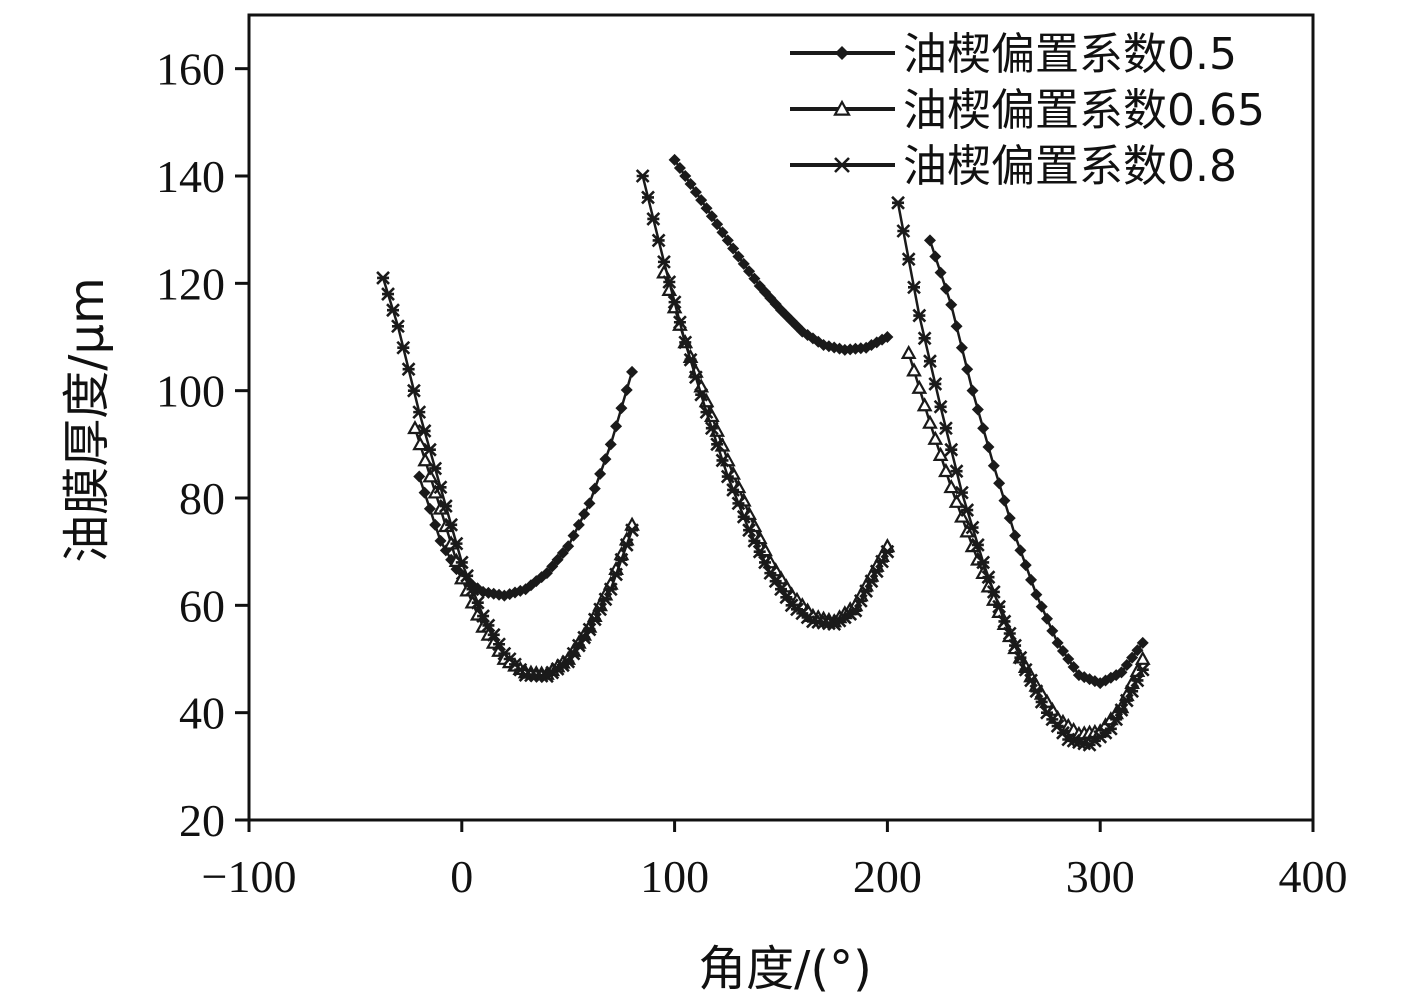 Image resolution: width=1417 pixels, height=1004 pixels. I want to click on x-axis-title: 角度/(°), so click(785, 969).